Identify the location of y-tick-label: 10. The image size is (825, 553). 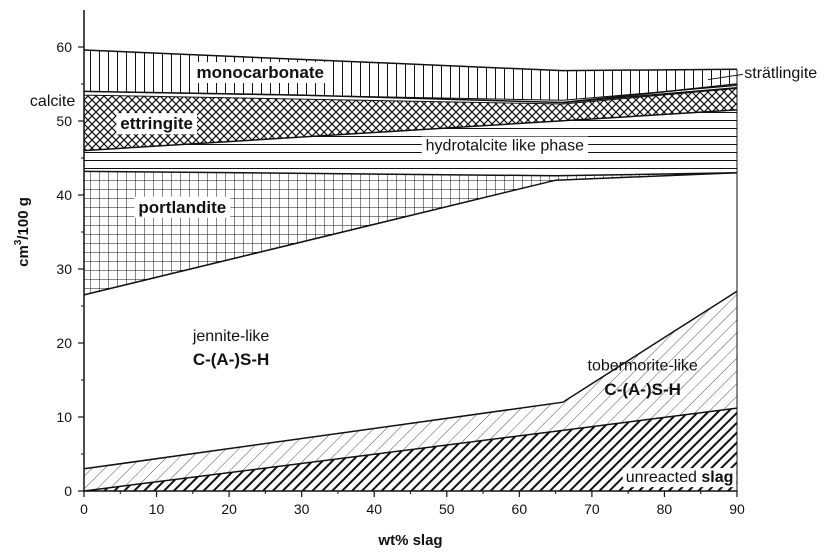
(64, 417).